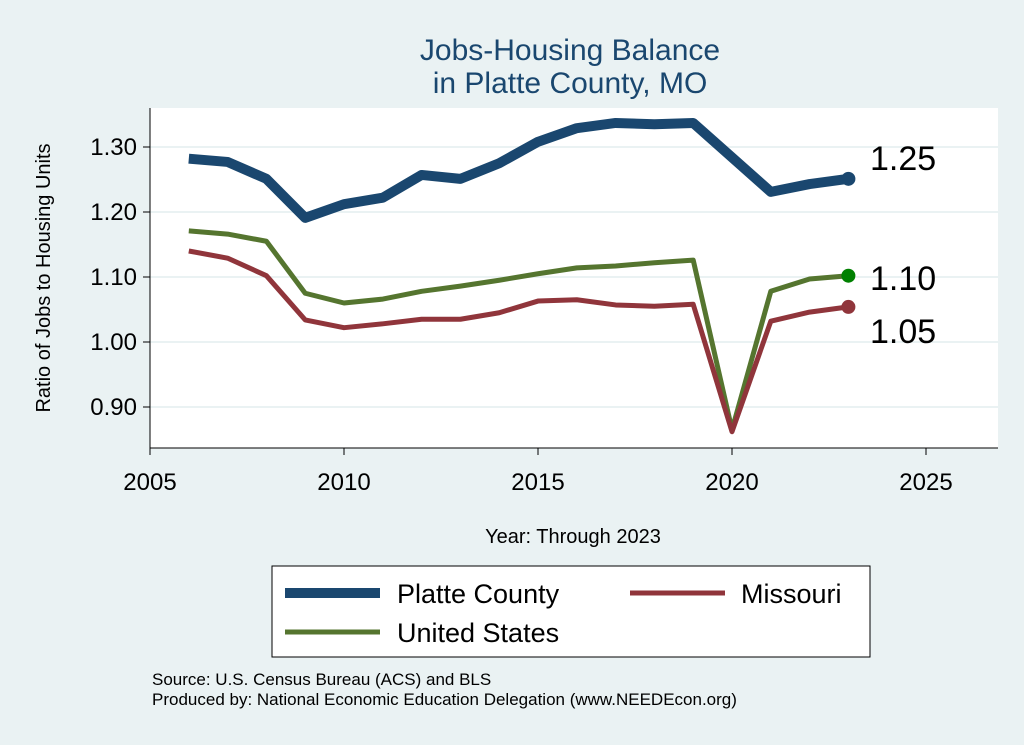 Image resolution: width=1024 pixels, height=745 pixels. Describe the element at coordinates (791, 594) in the screenshot. I see `legend-label-missouri: Missouri` at that location.